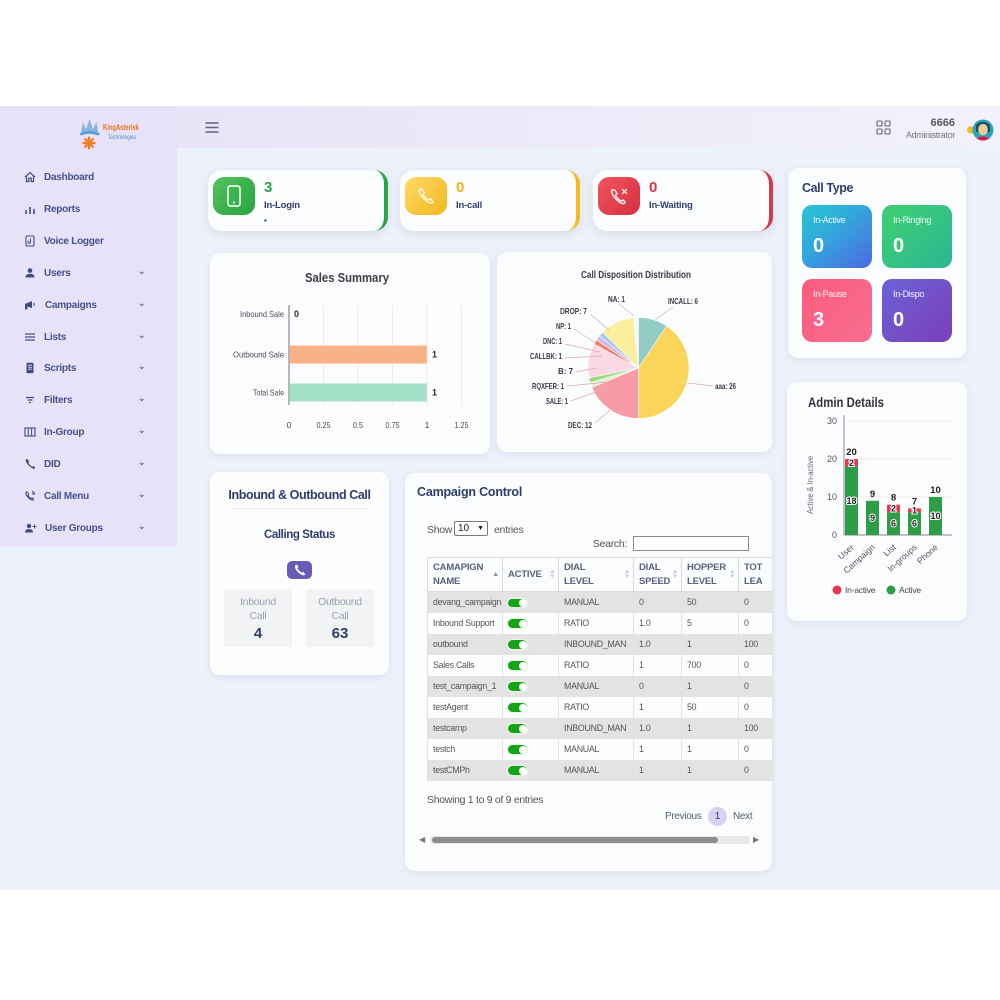 This screenshot has height=1000, width=1000. What do you see at coordinates (121, 127) in the screenshot?
I see `svg-text: KingAsterisk` at bounding box center [121, 127].